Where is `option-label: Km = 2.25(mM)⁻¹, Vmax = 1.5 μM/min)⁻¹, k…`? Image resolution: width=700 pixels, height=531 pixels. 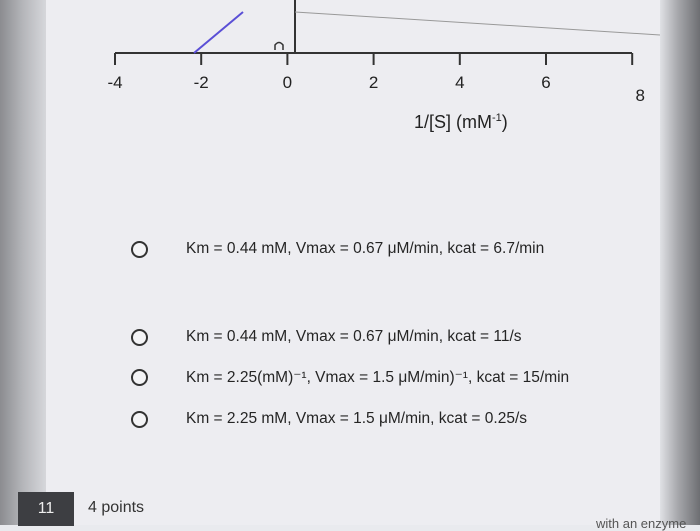 option-label: Km = 2.25(mM)⁻¹, Vmax = 1.5 μM/min)⁻¹, k… is located at coordinates (378, 377).